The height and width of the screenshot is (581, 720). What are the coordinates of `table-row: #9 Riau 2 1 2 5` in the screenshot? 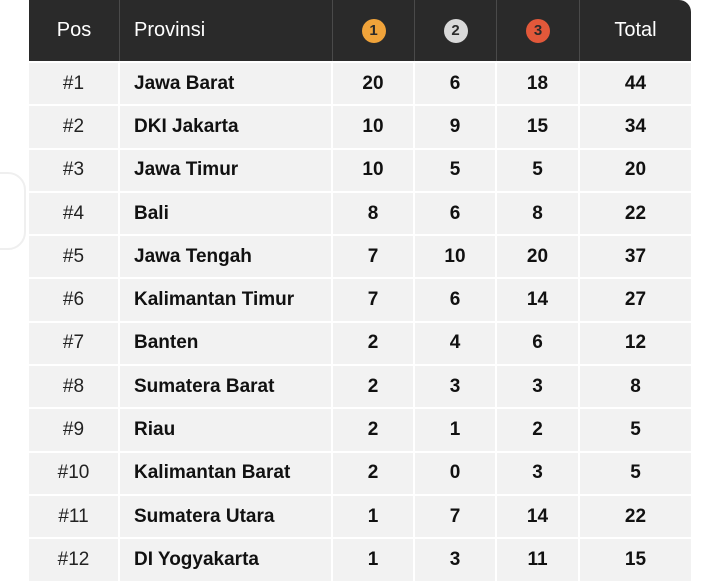 It's located at (360, 429).